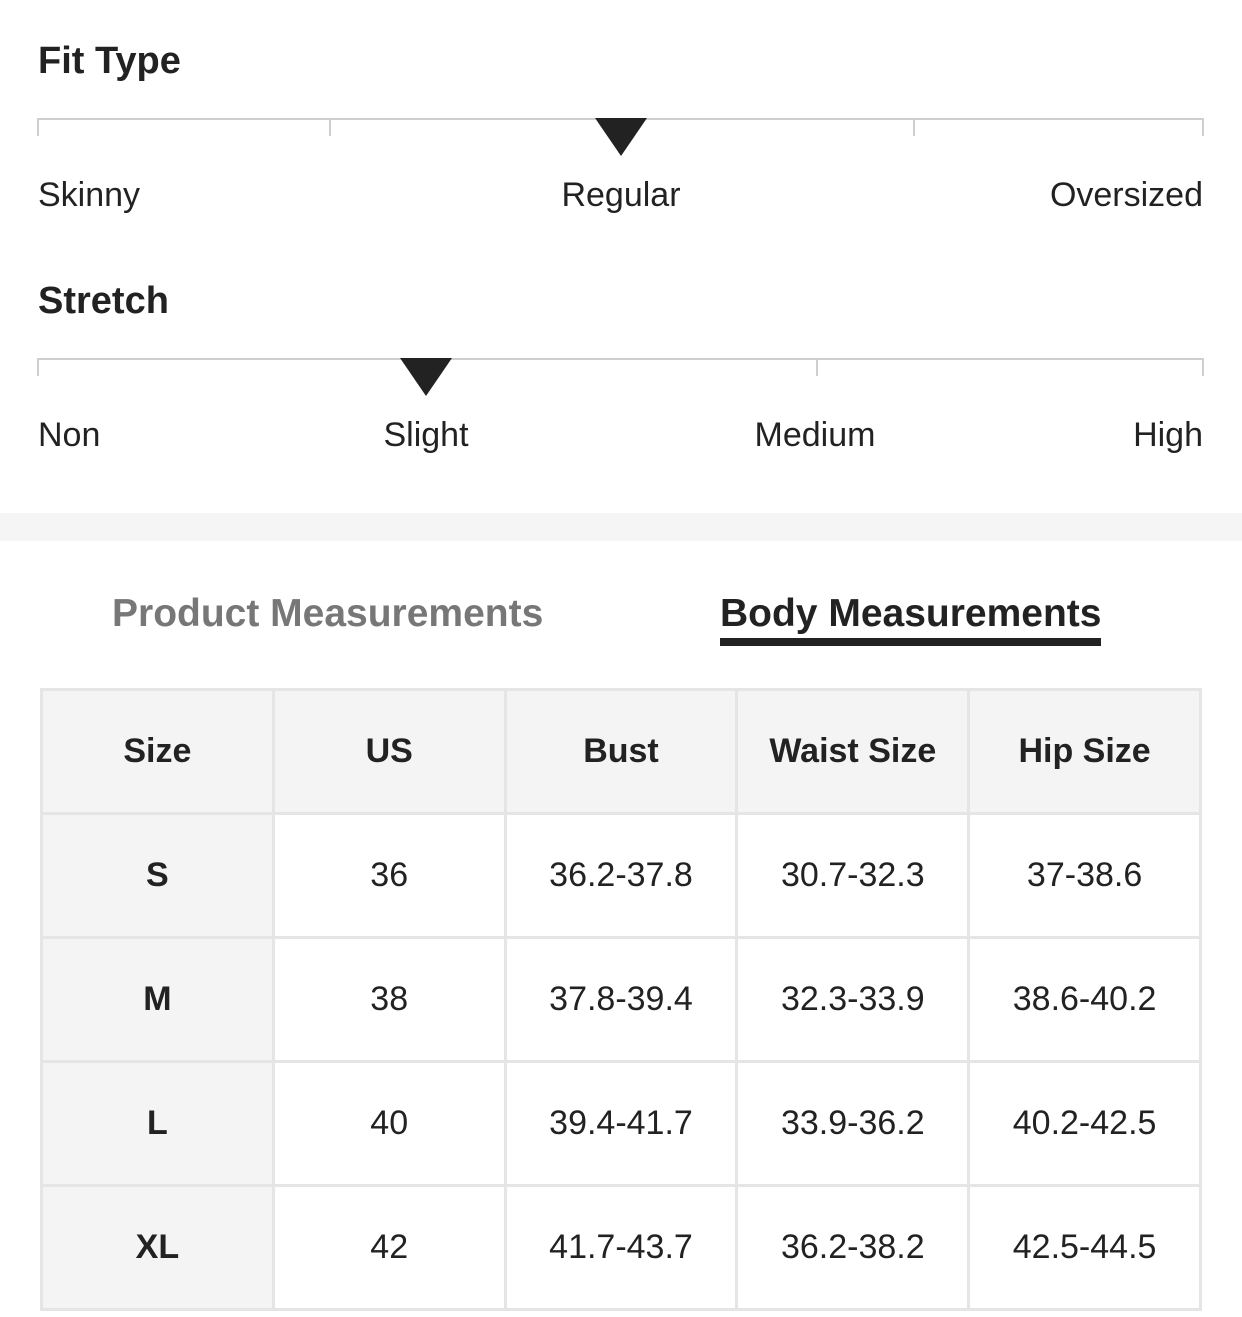  What do you see at coordinates (157, 751) in the screenshot?
I see `header-size: Size` at bounding box center [157, 751].